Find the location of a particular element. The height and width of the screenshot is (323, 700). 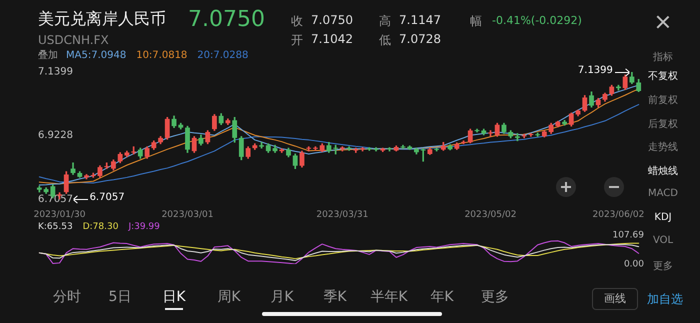

x-tick-label: 2023/01/30 is located at coordinates (60, 215).